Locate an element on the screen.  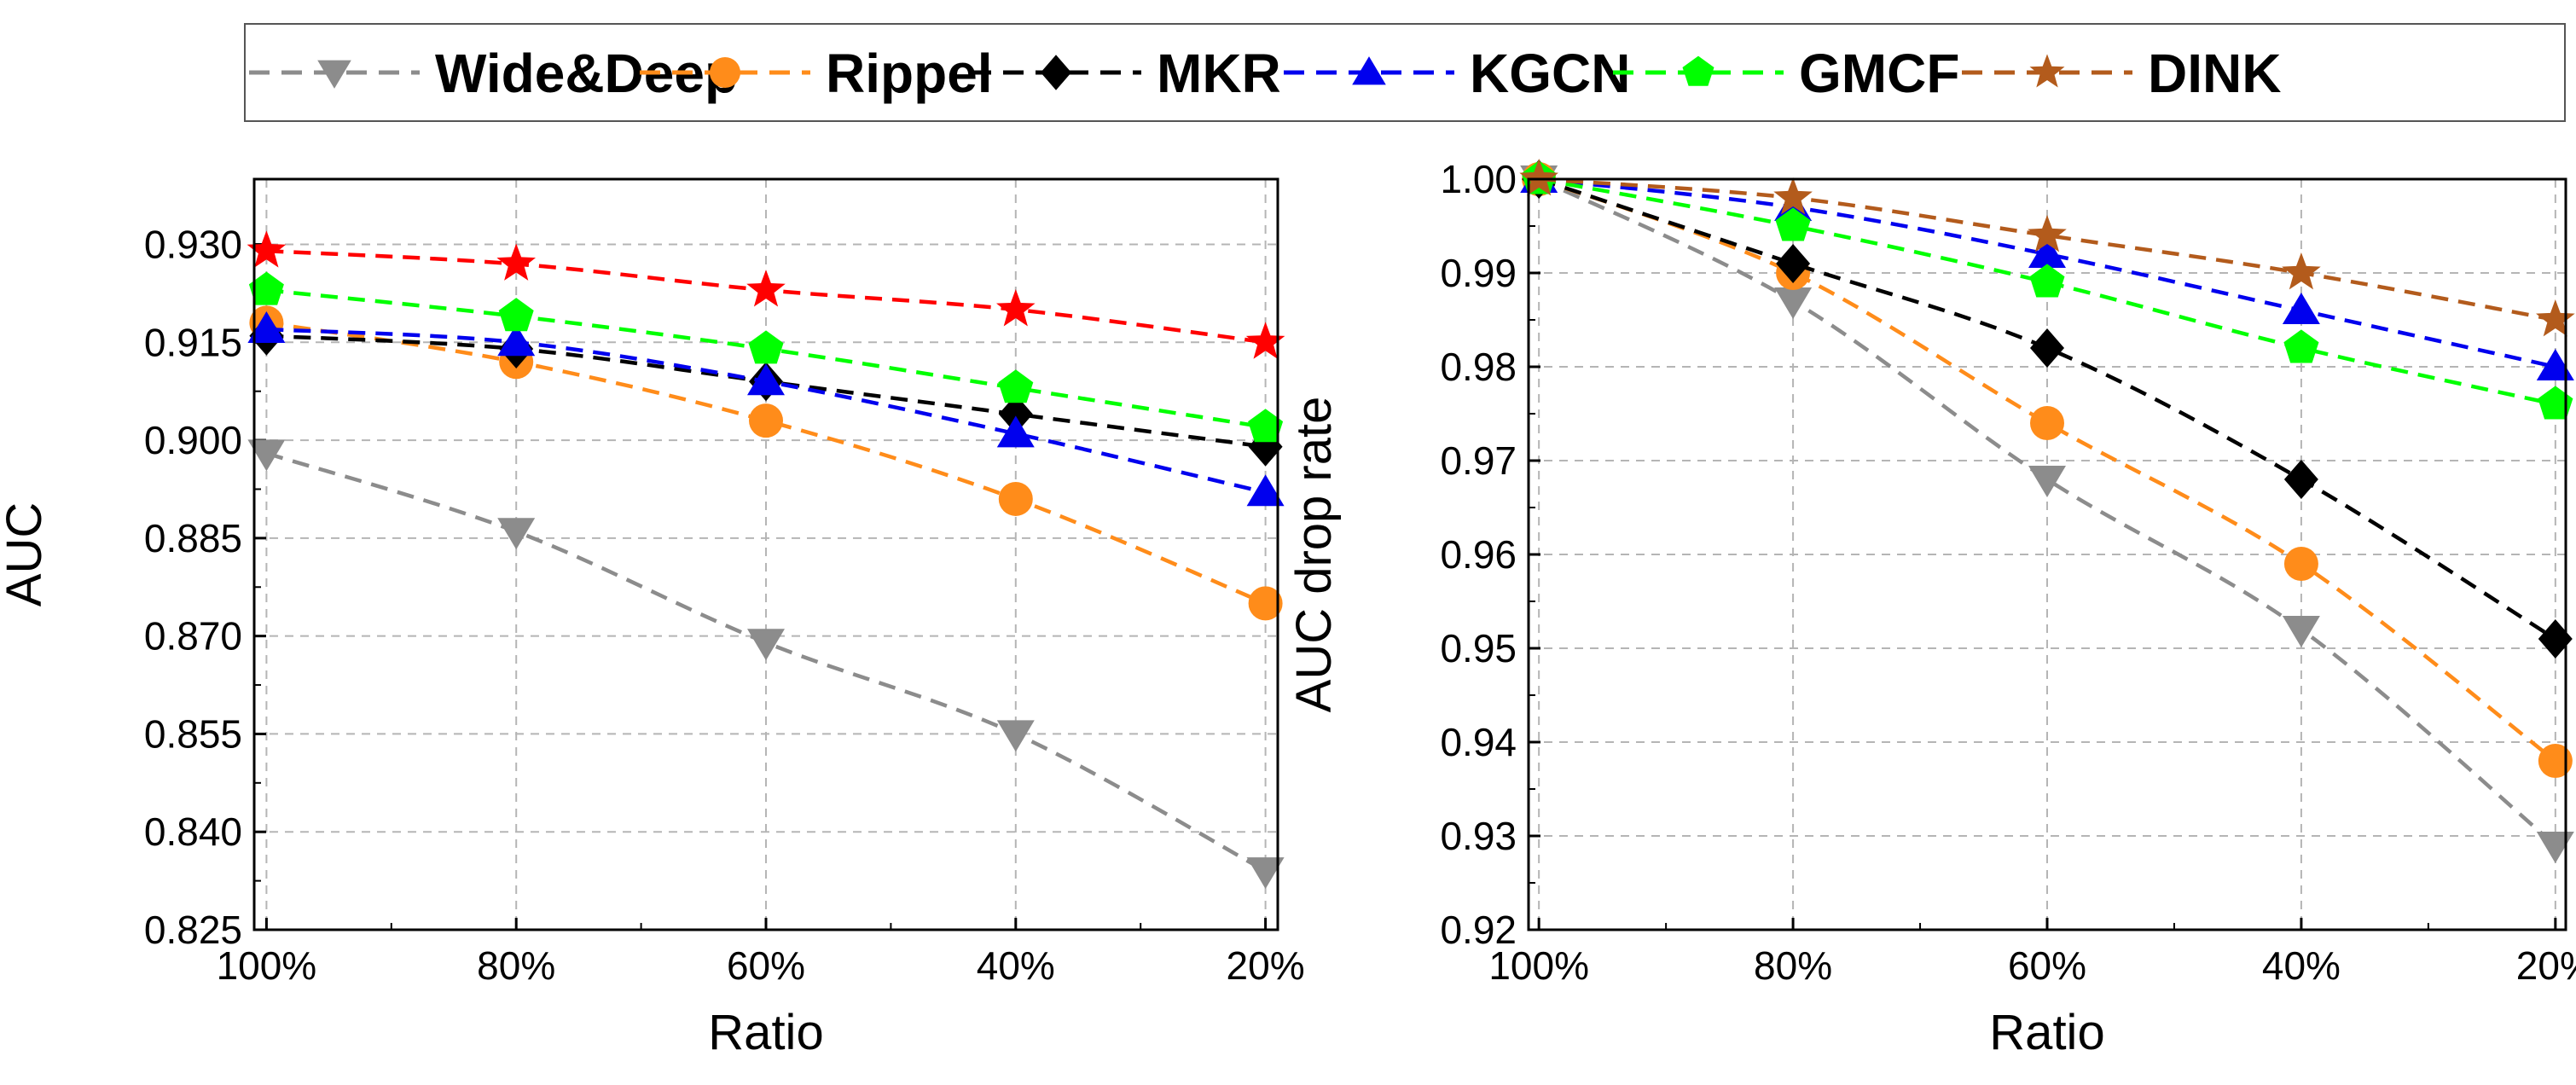
legend-item-dink: DINK is located at coordinates (2121, 73).